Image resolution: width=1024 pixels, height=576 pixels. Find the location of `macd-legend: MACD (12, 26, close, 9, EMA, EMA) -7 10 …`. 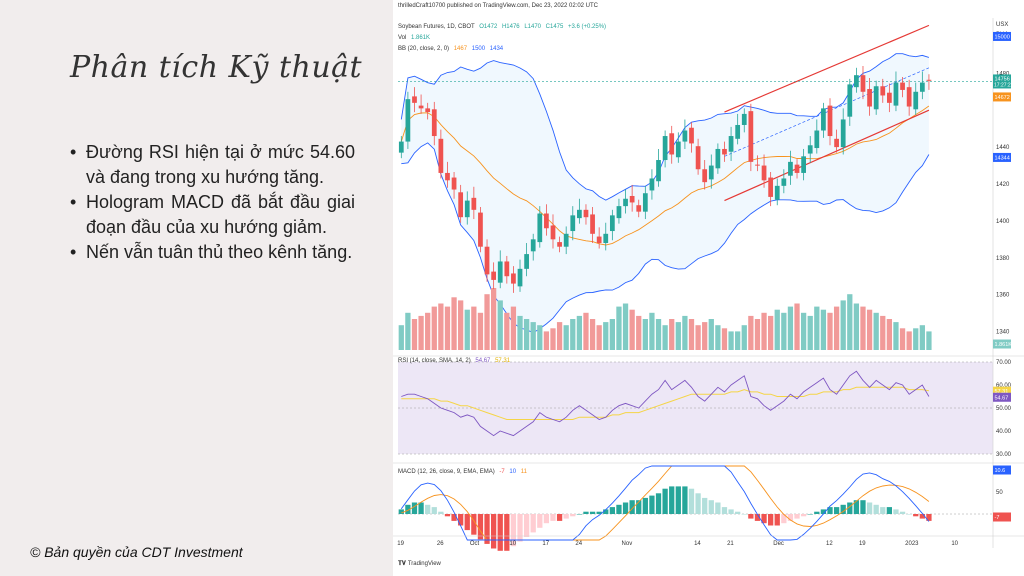

macd-legend: MACD (12, 26, close, 9, EMA, EMA) -7 10 … is located at coordinates (462, 472).